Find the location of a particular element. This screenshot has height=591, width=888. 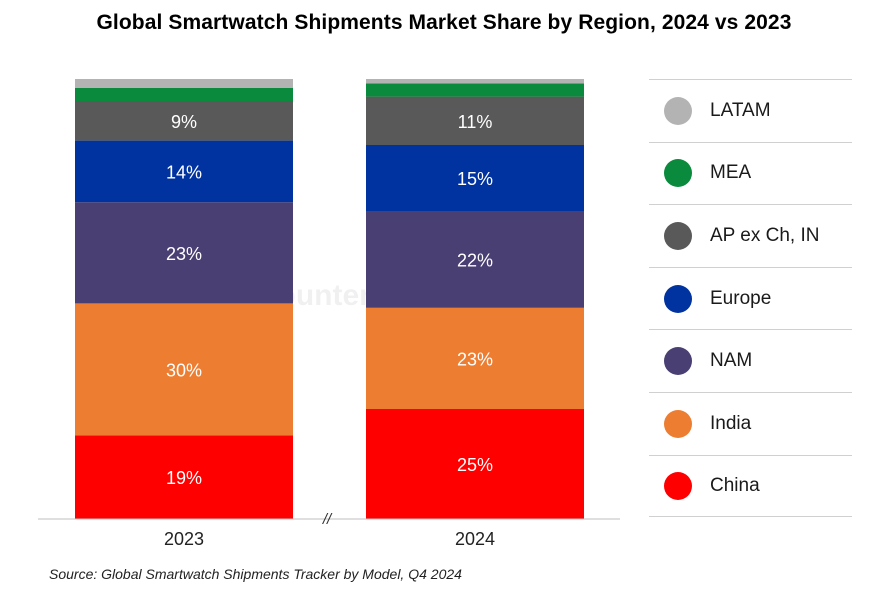

legend-item: NAM is located at coordinates (750, 360).